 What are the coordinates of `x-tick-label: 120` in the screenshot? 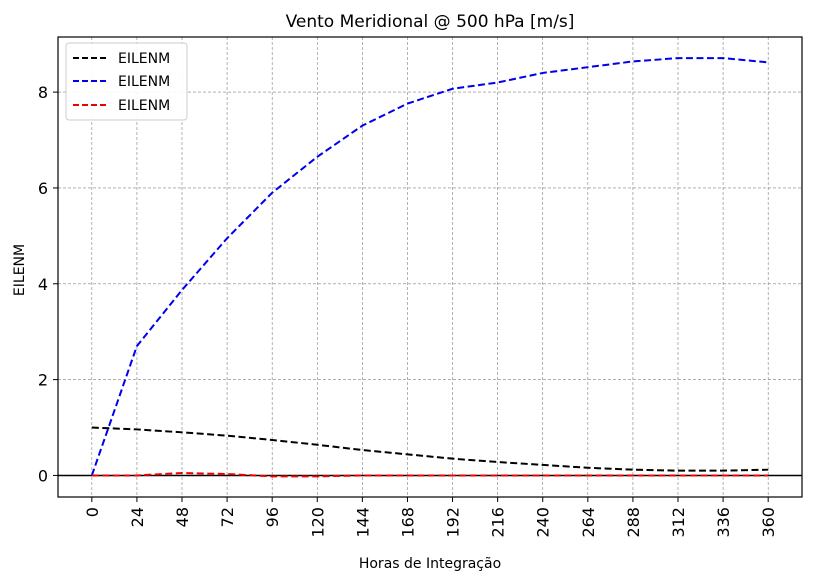 It's located at (317, 522).